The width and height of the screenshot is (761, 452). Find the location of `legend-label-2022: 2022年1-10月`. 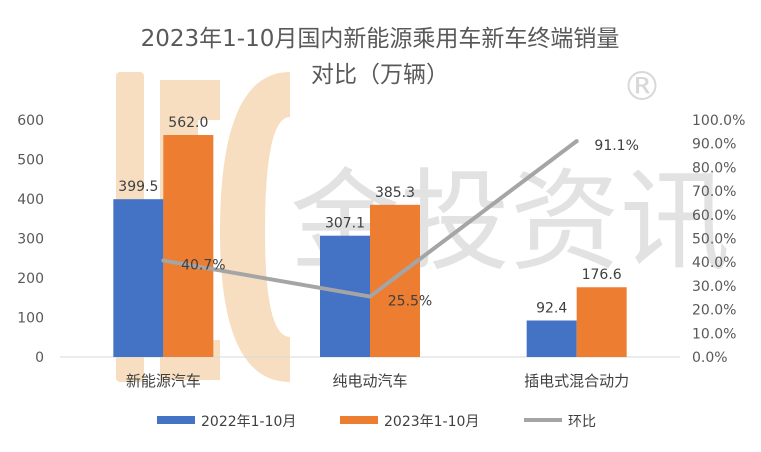

legend-label-2022: 2022年1-10月 is located at coordinates (248, 422).